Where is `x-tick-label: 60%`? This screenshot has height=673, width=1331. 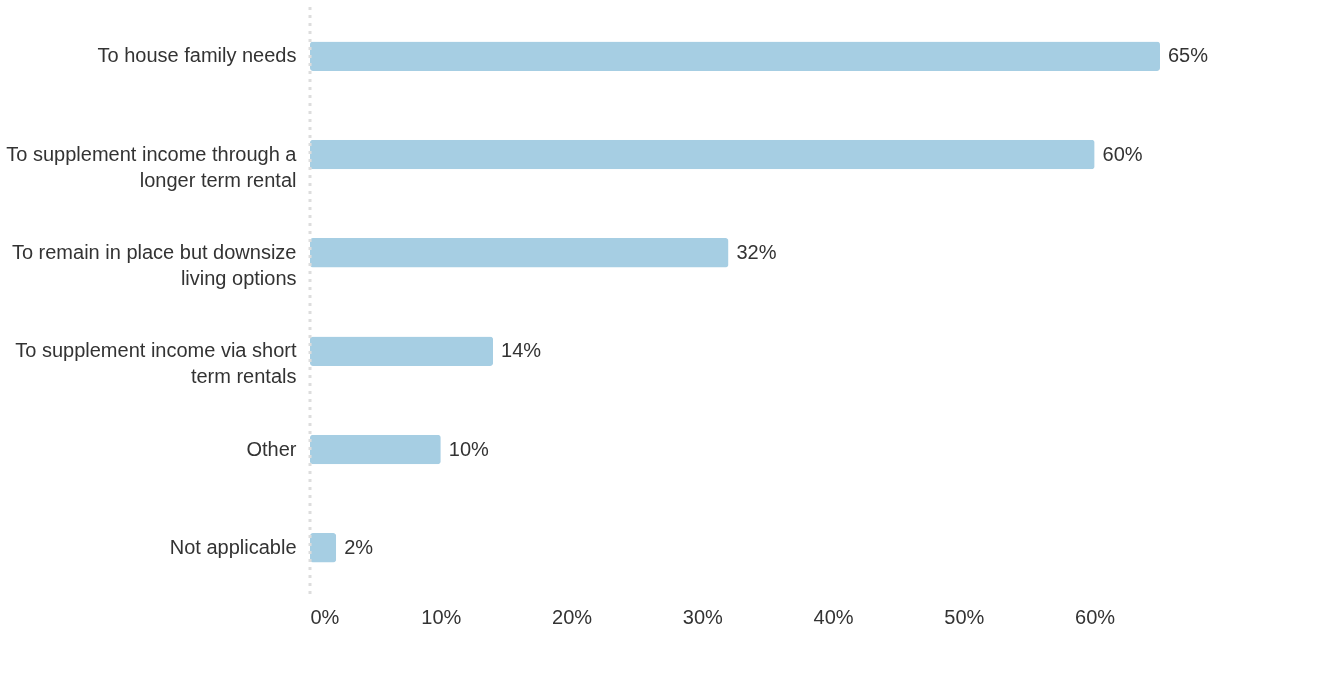
x-tick-label: 60% is located at coordinates (1095, 616).